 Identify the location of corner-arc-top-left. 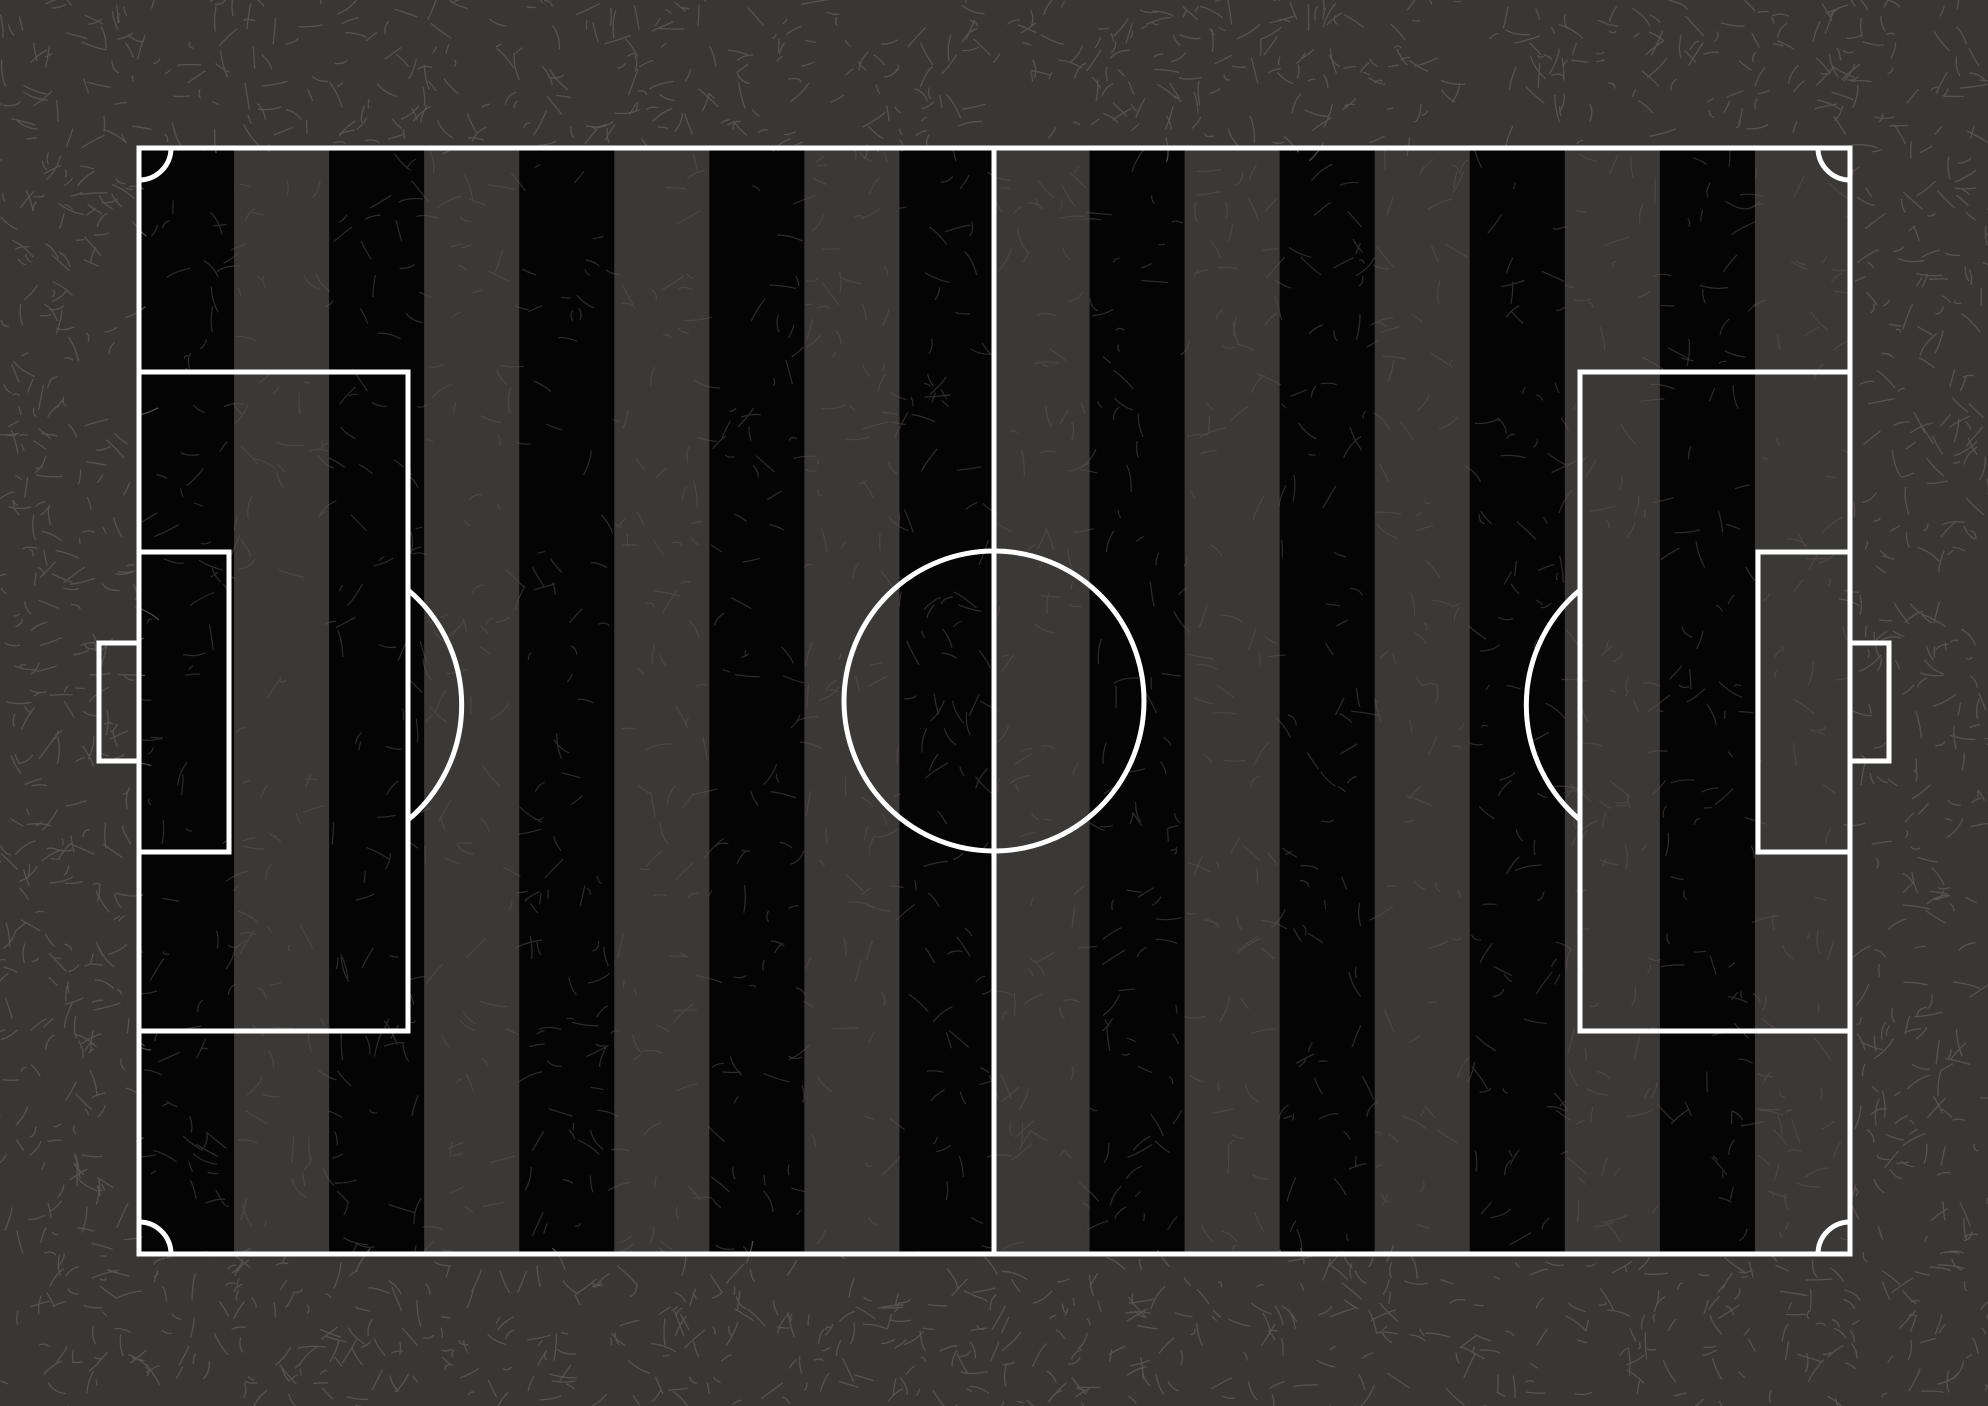
(156, 165).